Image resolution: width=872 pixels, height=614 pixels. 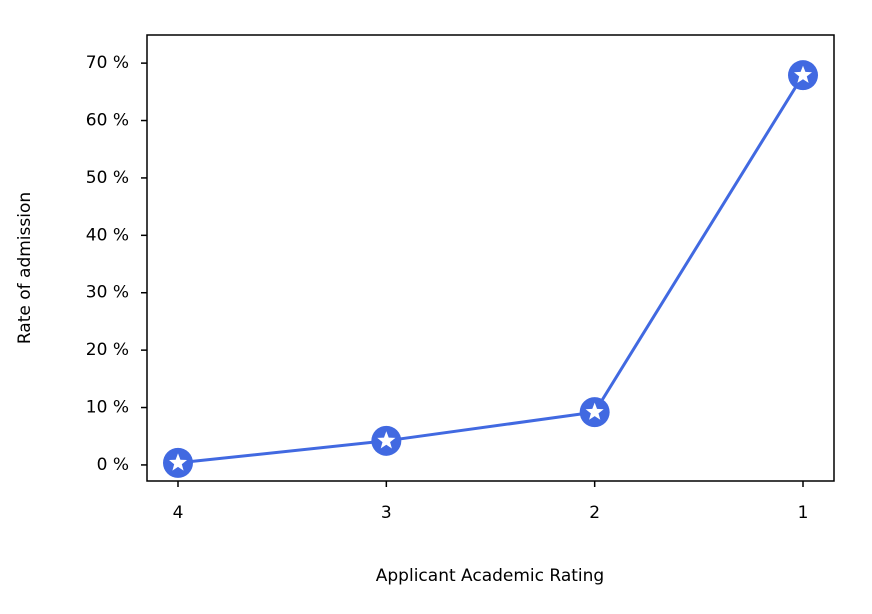 I want to click on x-tick-label: 1, so click(x=803, y=513).